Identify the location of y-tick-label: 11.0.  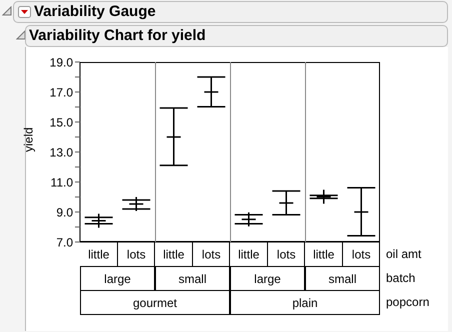
(62, 182).